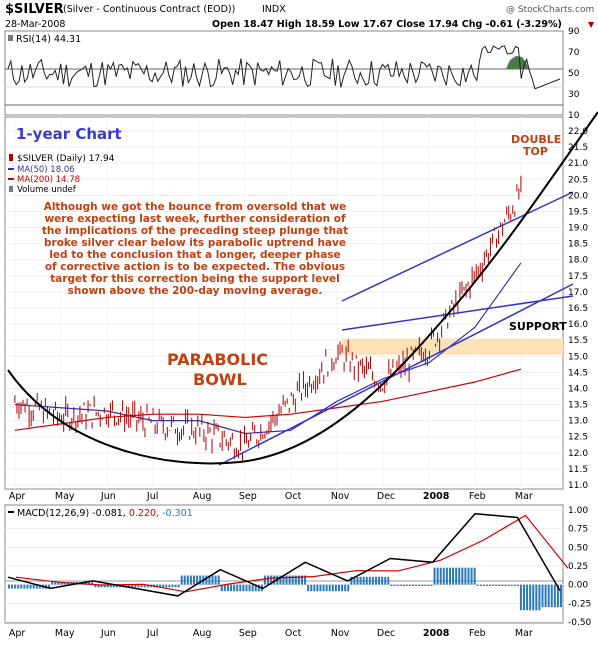 Image resolution: width=598 pixels, height=648 pixels. Describe the element at coordinates (574, 74) in the screenshot. I see `rsi-tick-label: 50` at that location.